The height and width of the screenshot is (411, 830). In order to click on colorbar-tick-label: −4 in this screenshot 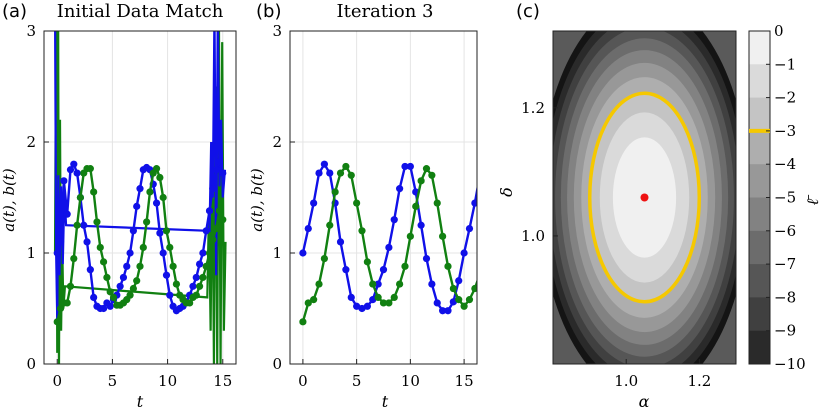, I will do `click(785, 164)`.